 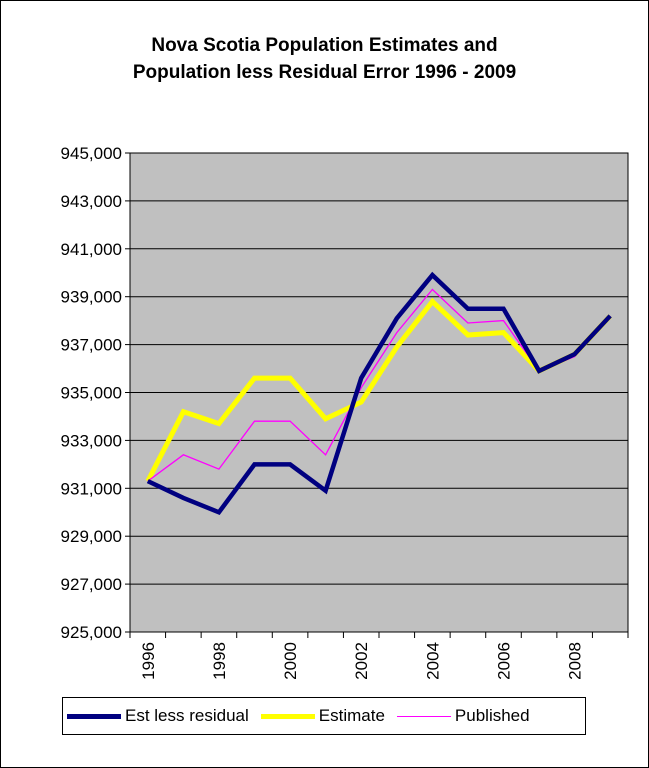 I want to click on y-tick-label: 933,000, so click(x=91, y=440).